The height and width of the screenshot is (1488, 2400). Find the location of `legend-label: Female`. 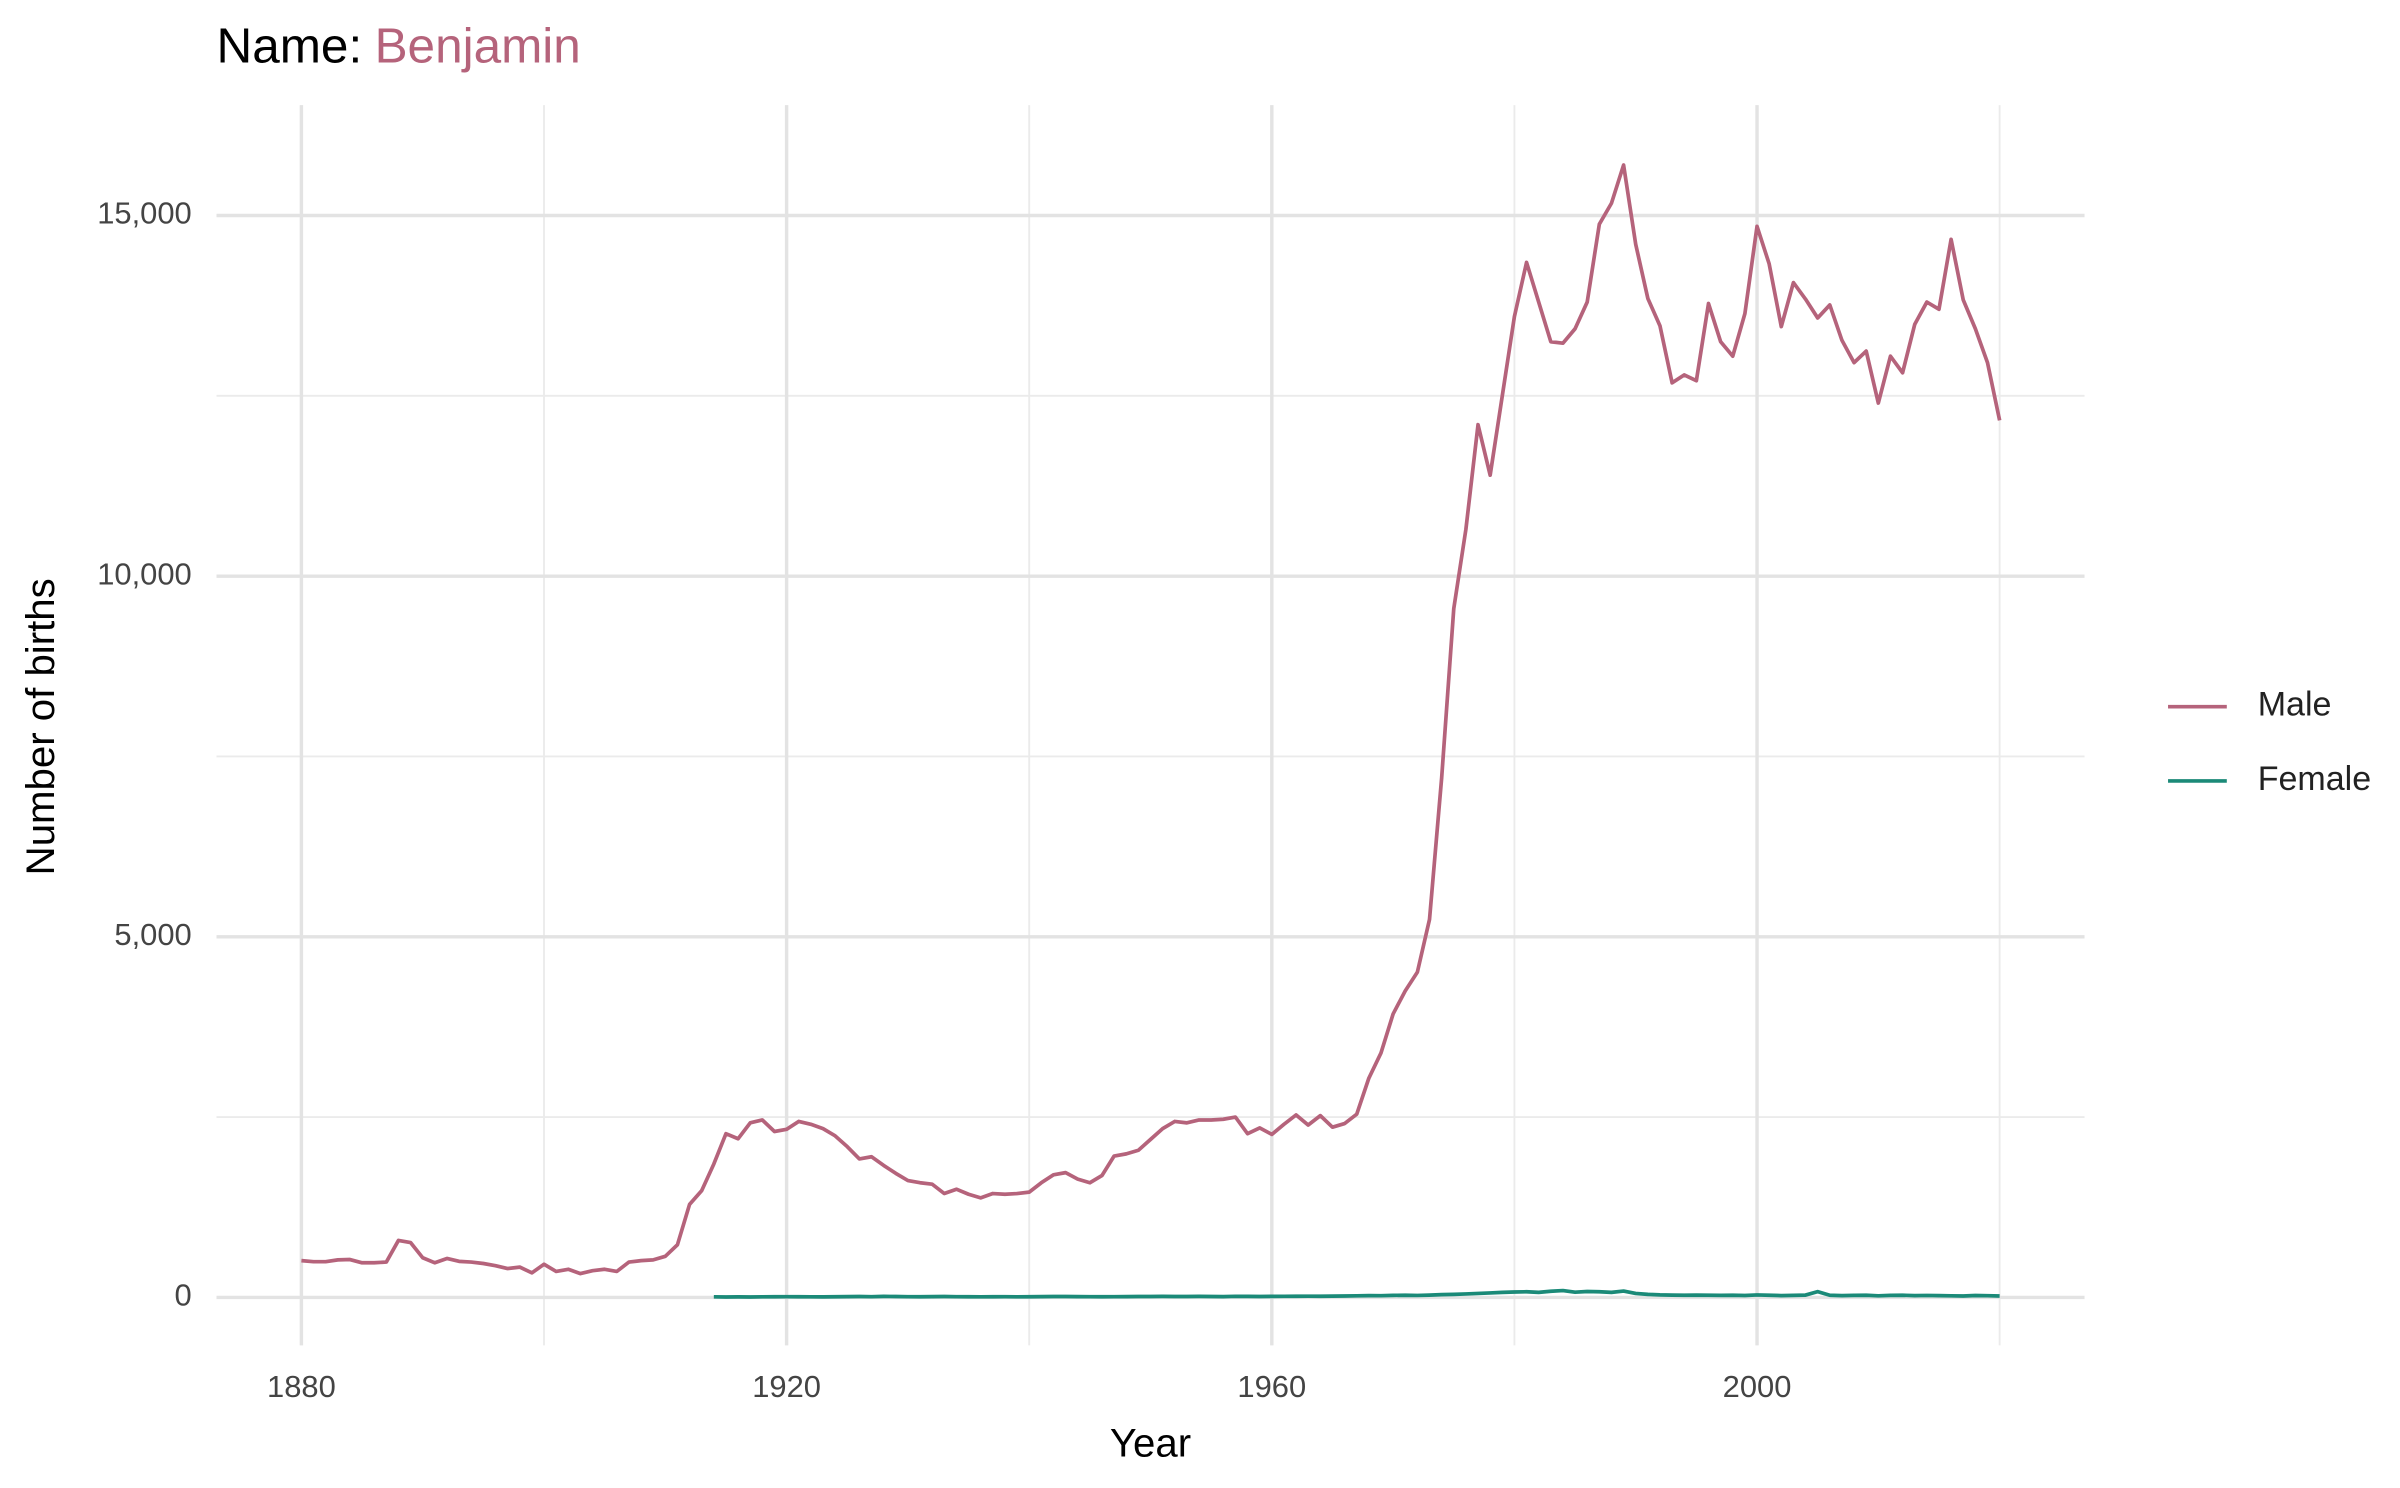

legend-label: Female is located at coordinates (2314, 779).